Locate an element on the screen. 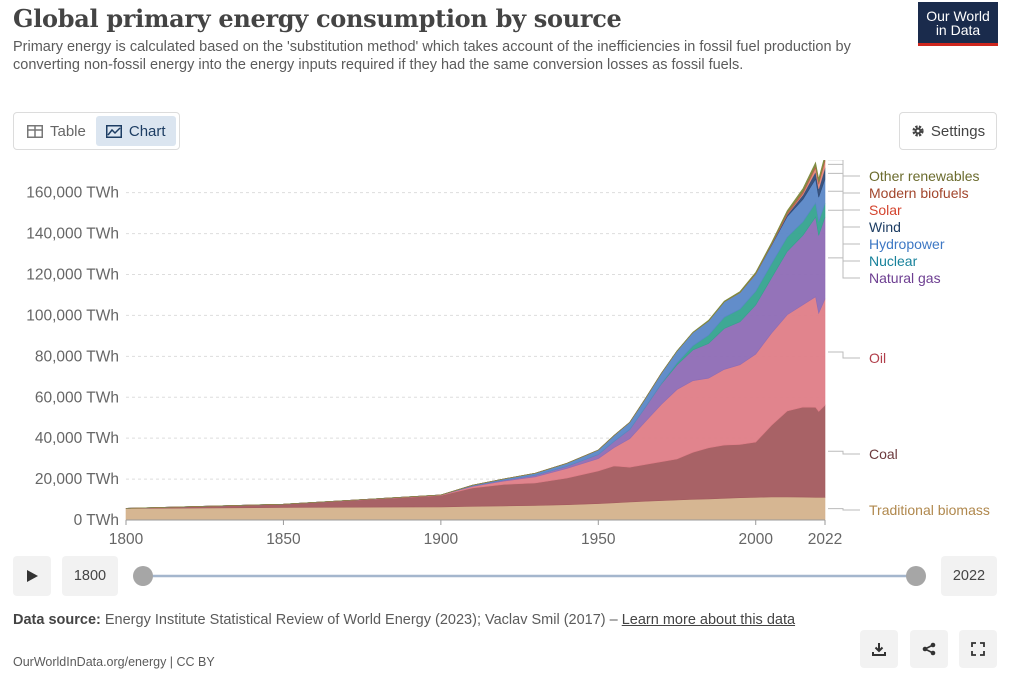  timeline-start-label: 1800 is located at coordinates (90, 576).